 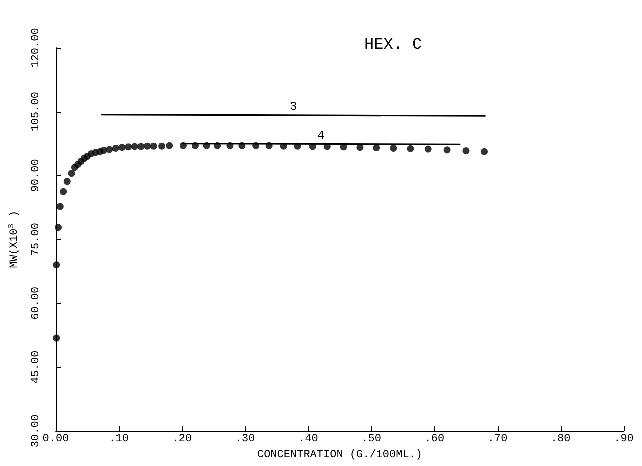 I want to click on x-tick-label: .20, so click(x=182, y=440).